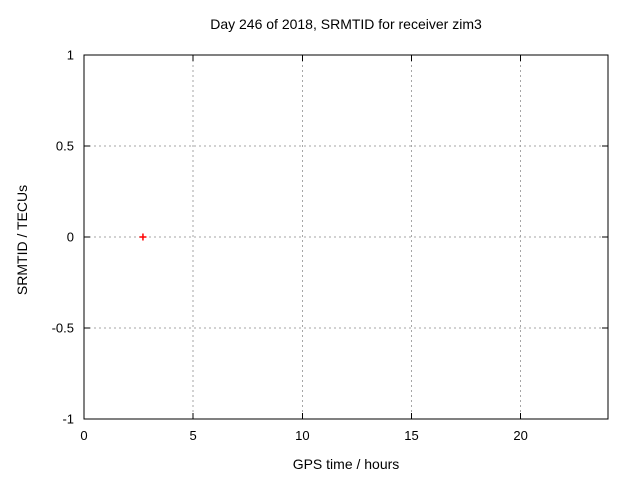  I want to click on x-axis-label: GPS time / hours, so click(346, 464).